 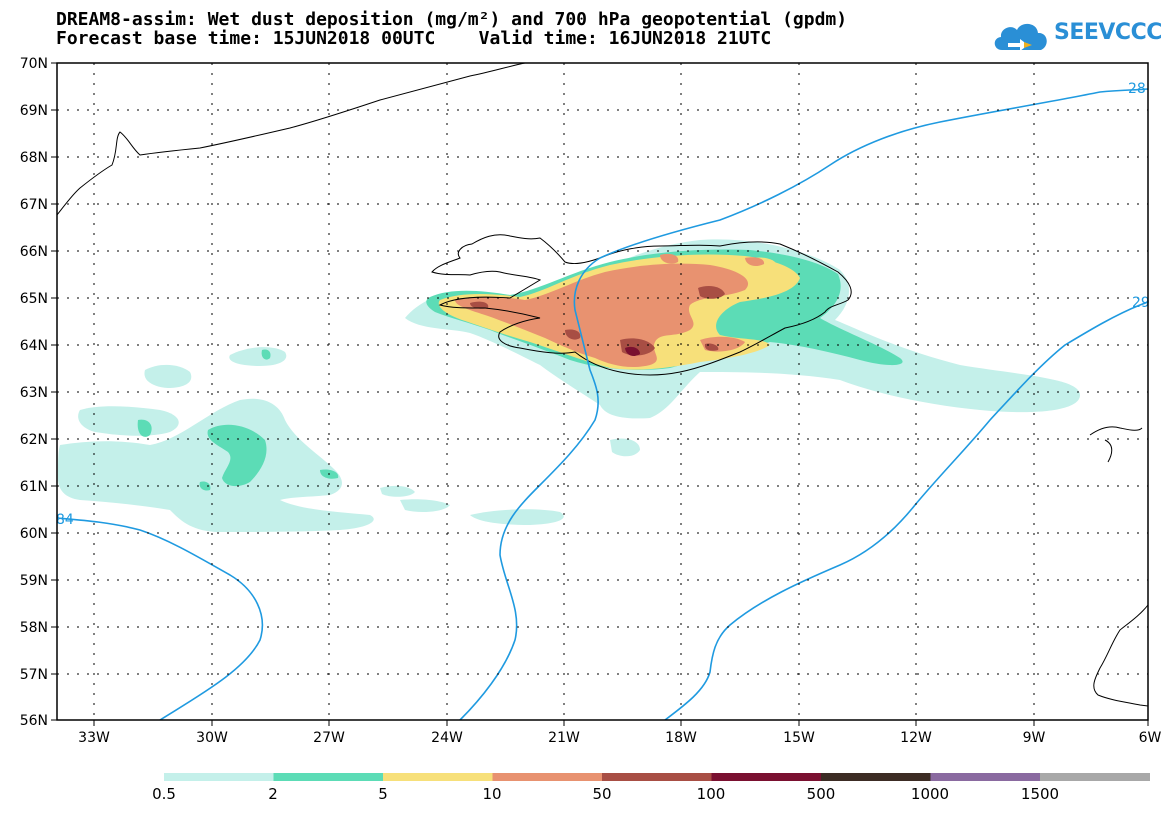 What do you see at coordinates (799, 738) in the screenshot?
I see `lon-label: 15W` at bounding box center [799, 738].